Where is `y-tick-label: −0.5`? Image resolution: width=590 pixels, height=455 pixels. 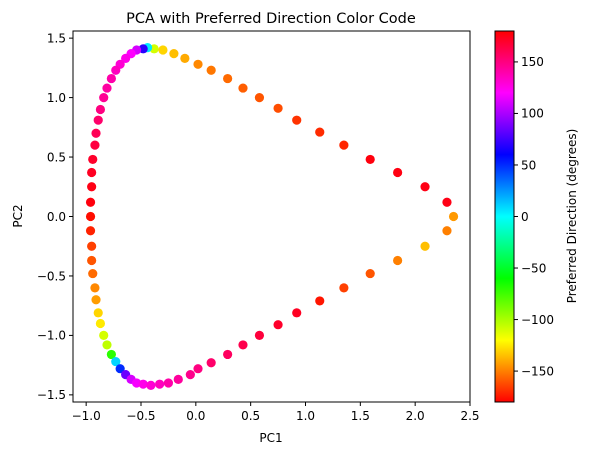 y-tick-label: −0.5 is located at coordinates (51, 276).